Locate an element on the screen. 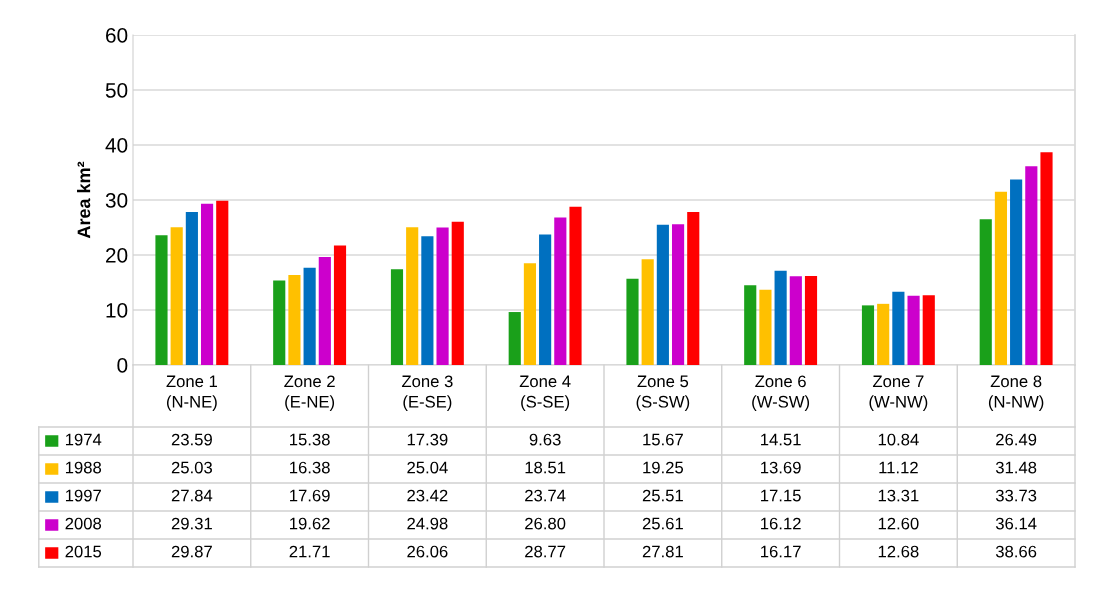 Image resolution: width=1100 pixels, height=610 pixels. data-label: 36.14 is located at coordinates (1016, 523).